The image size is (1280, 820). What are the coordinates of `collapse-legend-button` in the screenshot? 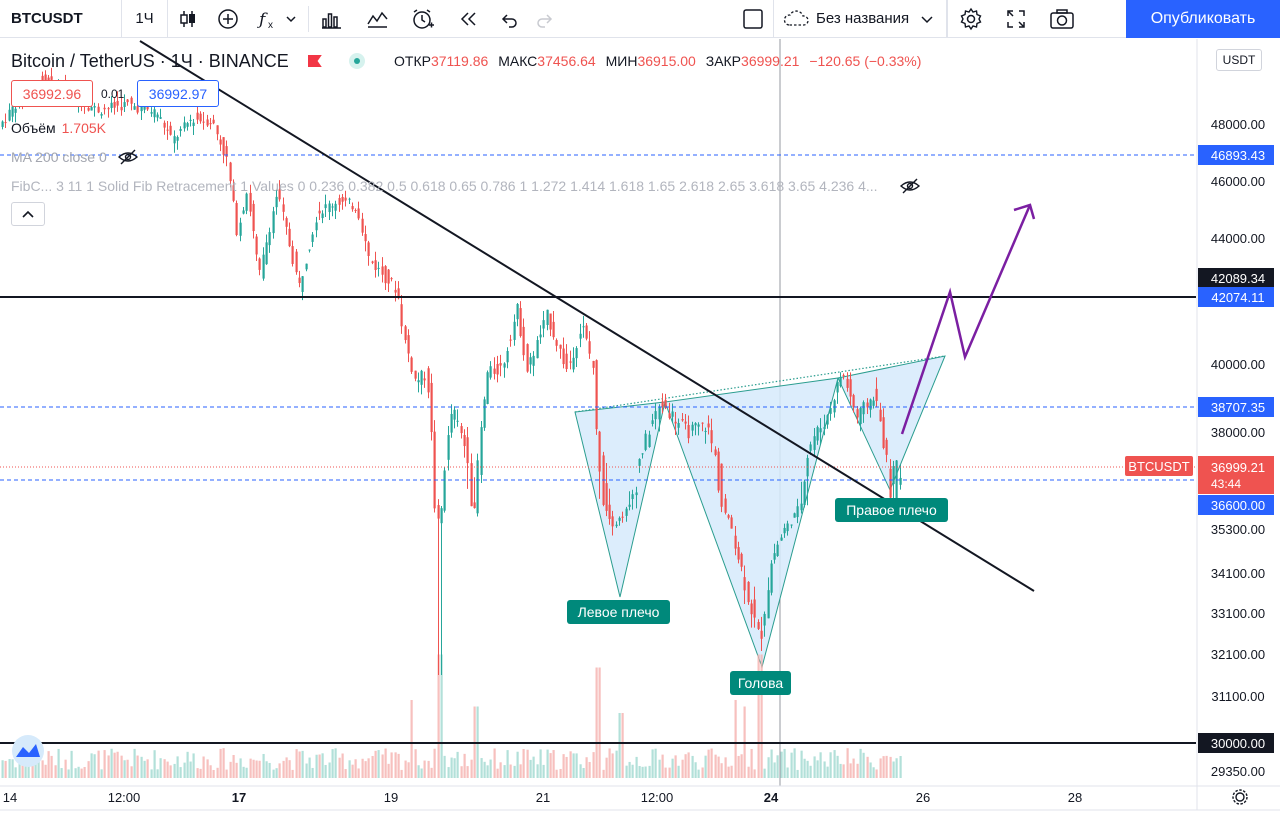 It's located at (28, 214).